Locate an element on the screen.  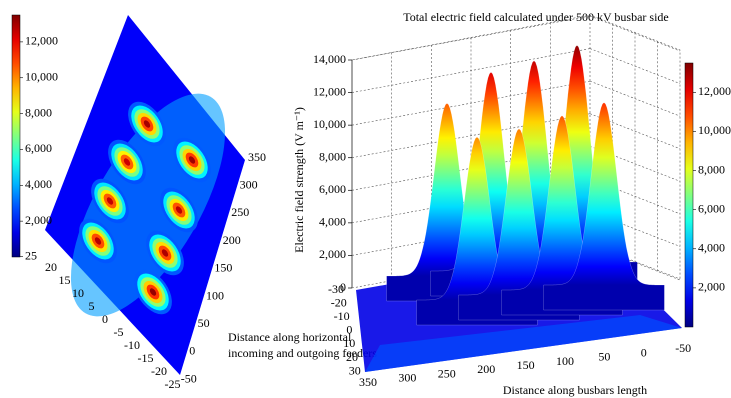
z-tick-label: 0 is located at coordinates (343, 287).